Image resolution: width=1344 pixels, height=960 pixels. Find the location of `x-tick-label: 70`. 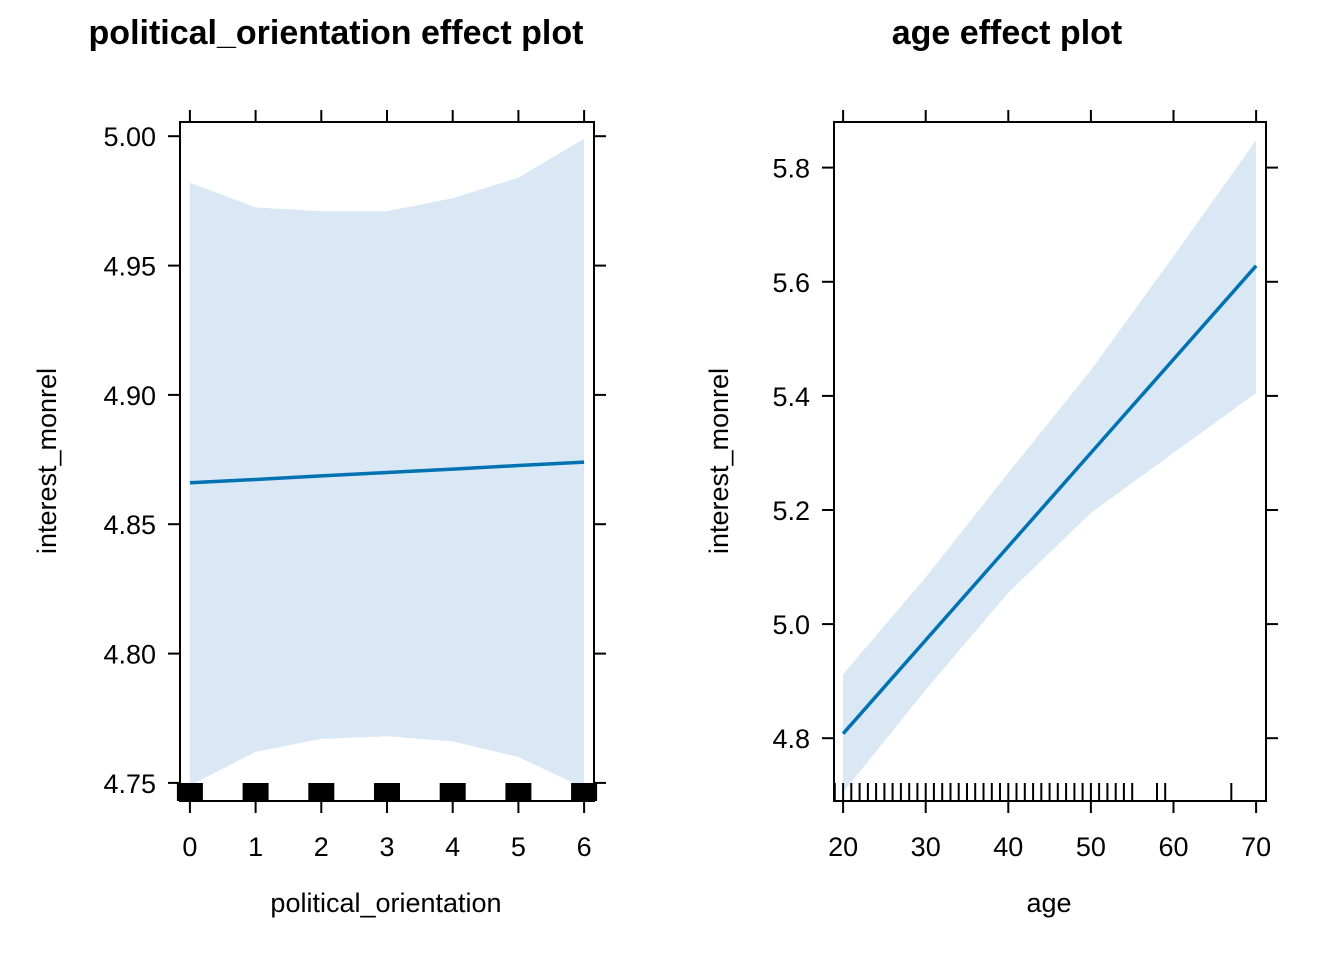

x-tick-label: 70 is located at coordinates (1256, 847).